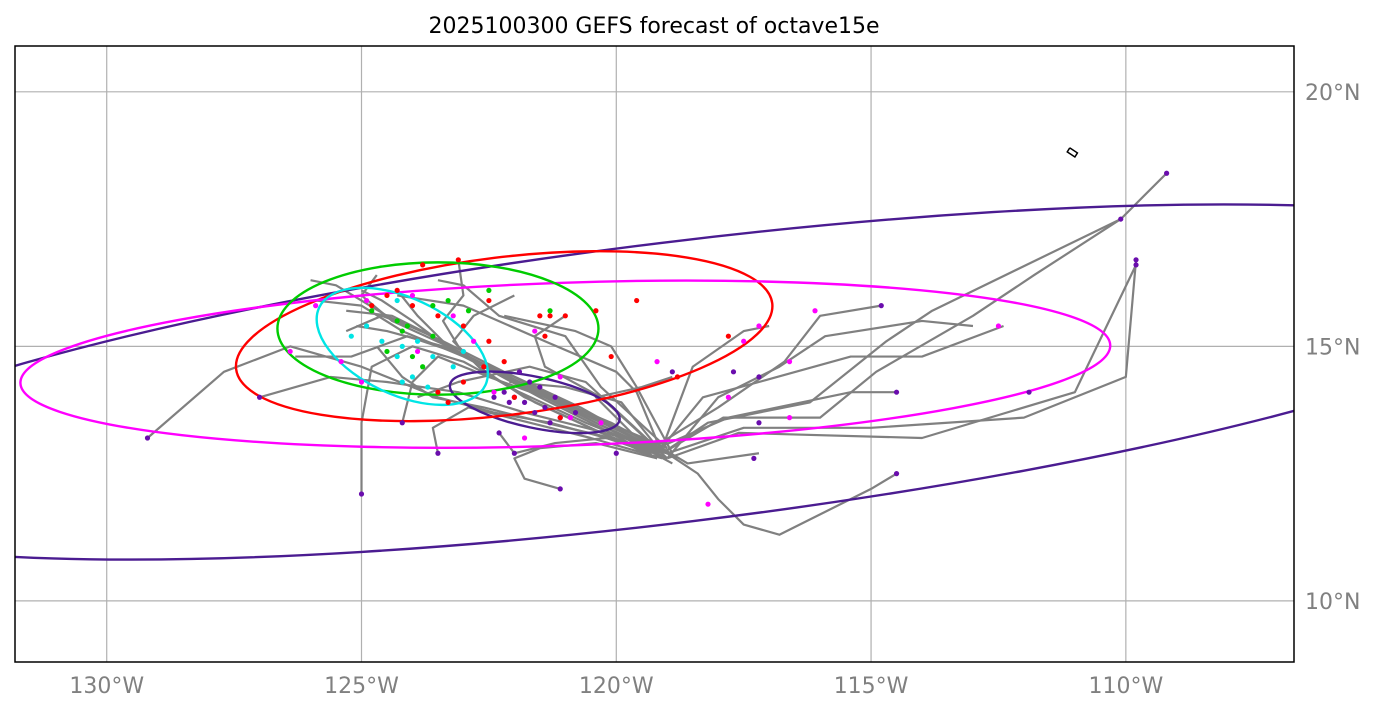 The height and width of the screenshot is (716, 1382). I want to click on island-outline-shape, so click(1072, 153).